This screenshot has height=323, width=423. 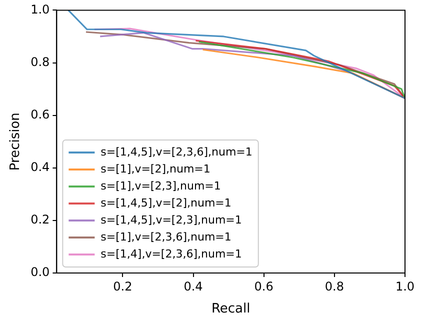 What do you see at coordinates (160, 185) in the screenshot?
I see `legend-label: s=[1],v=[2,3],num=1` at bounding box center [160, 185].